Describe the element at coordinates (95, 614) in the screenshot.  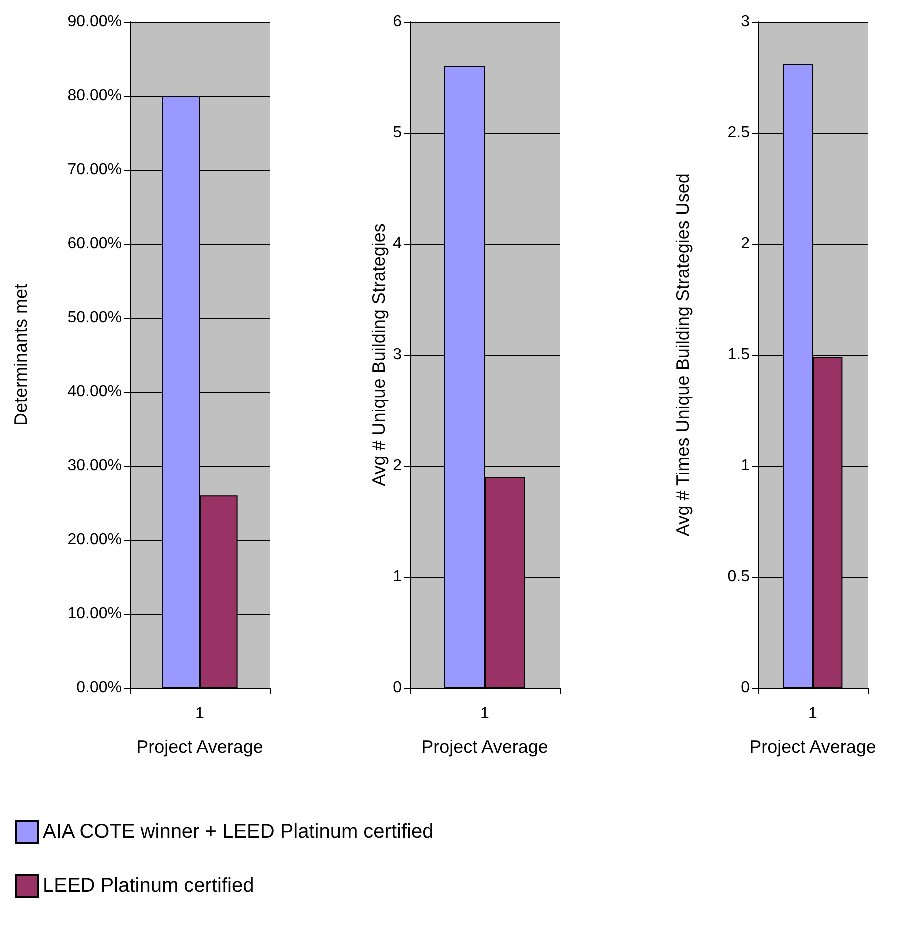
I see `y-tick-label: 10.00%` at that location.